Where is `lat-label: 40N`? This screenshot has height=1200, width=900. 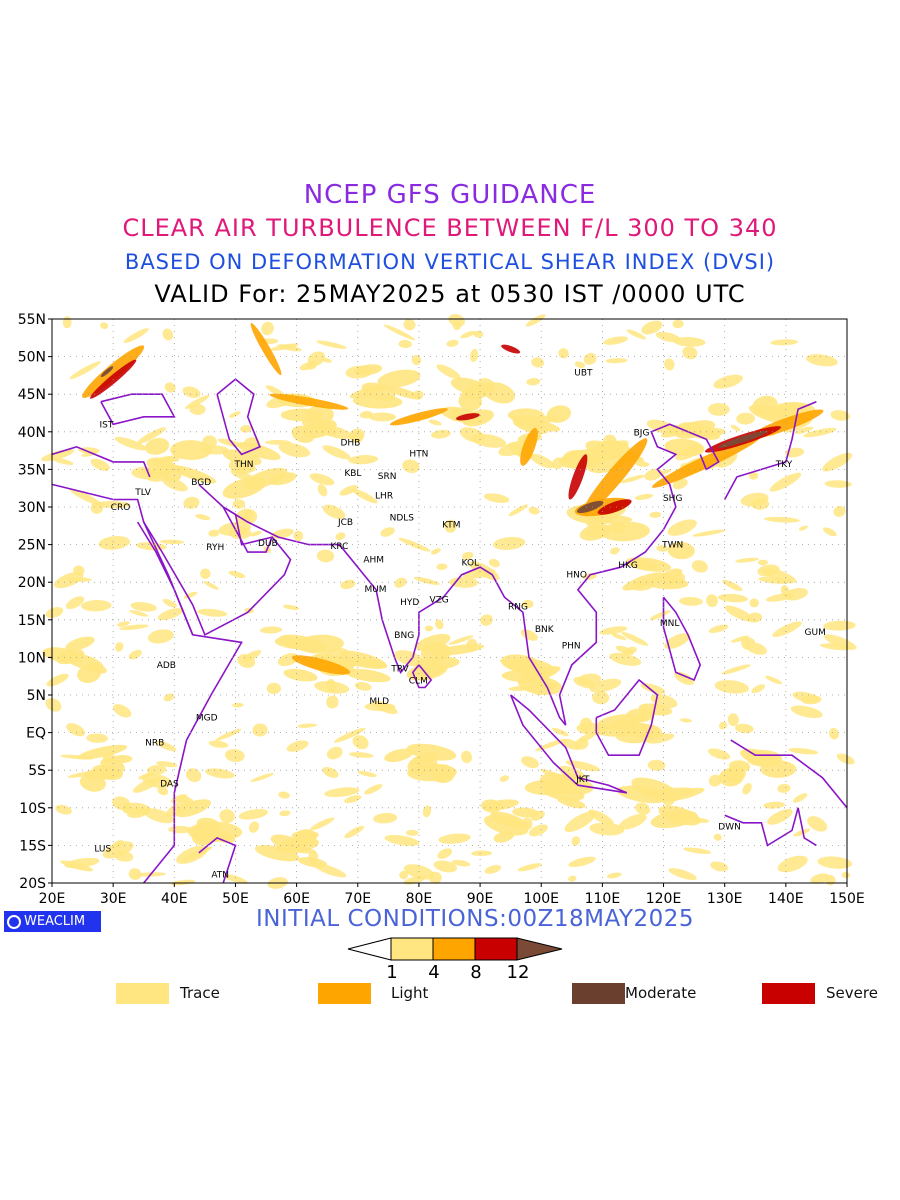 lat-label: 40N is located at coordinates (32, 433).